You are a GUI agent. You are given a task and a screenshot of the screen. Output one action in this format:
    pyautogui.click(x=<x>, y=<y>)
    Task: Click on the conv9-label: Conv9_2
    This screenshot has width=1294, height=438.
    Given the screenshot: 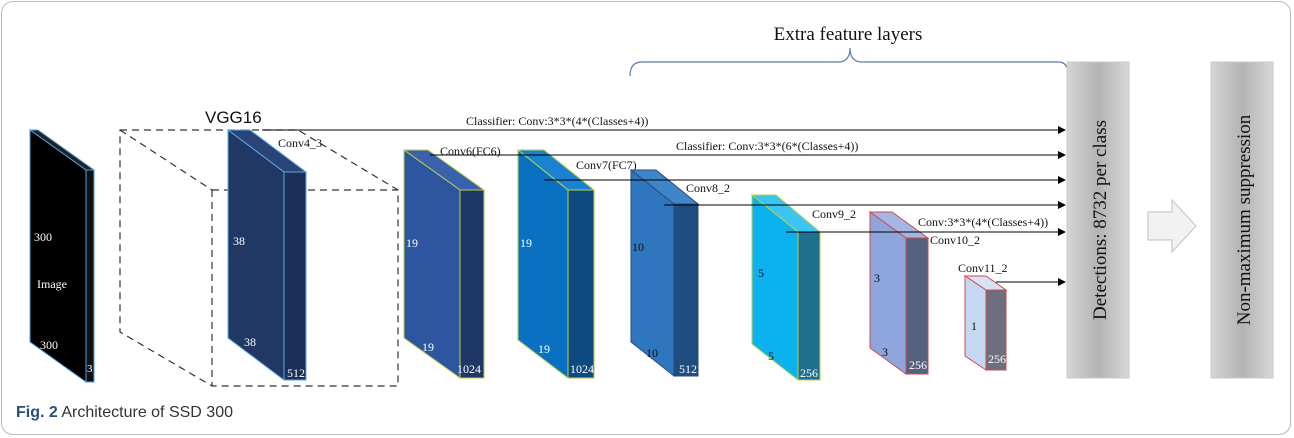 What is the action you would take?
    pyautogui.click(x=834, y=214)
    